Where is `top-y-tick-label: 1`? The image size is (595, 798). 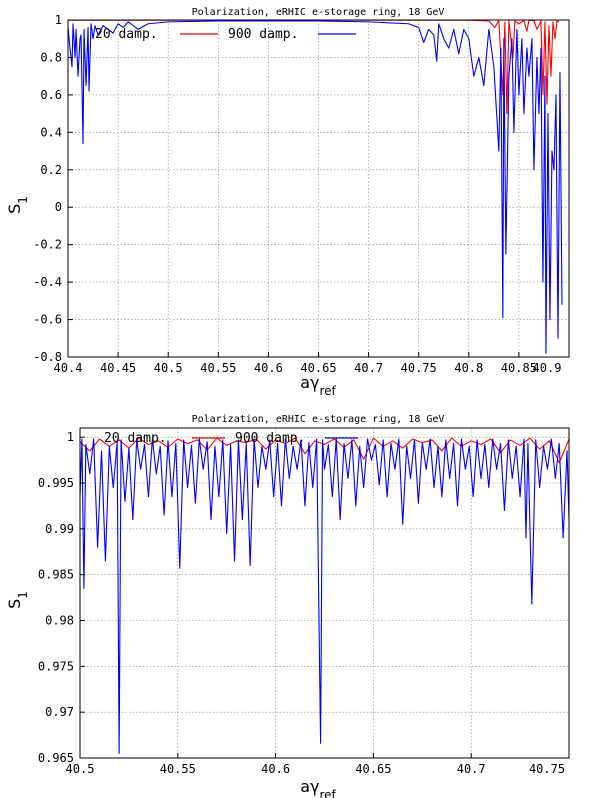
top-y-tick-label: 1 is located at coordinates (58, 20).